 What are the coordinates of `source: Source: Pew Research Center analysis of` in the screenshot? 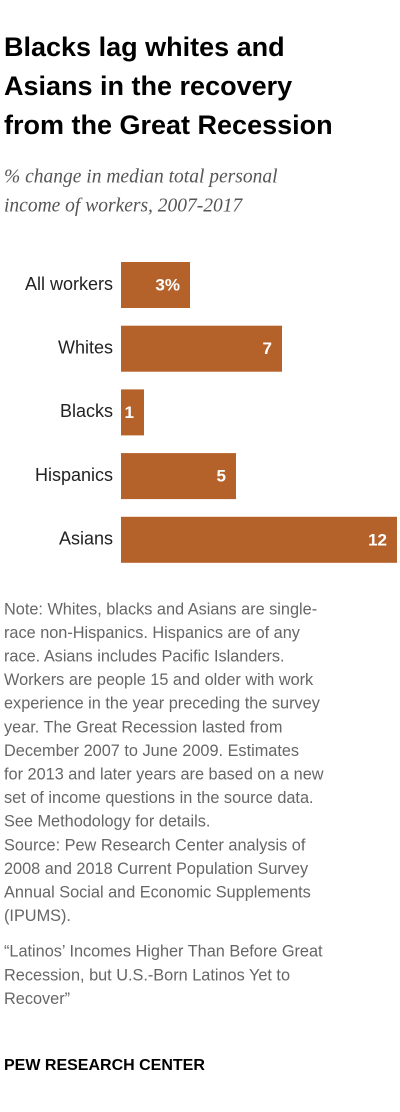 It's located at (155, 845).